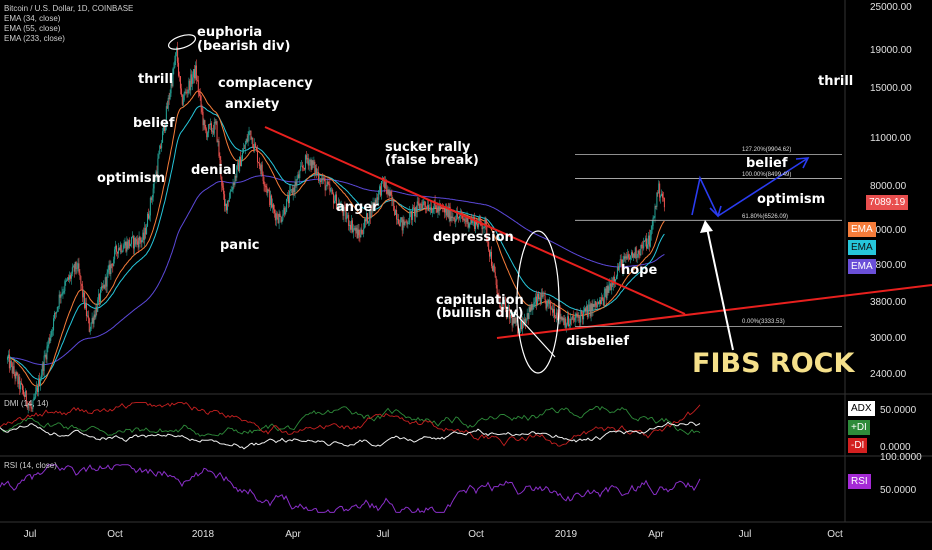  Describe the element at coordinates (34, 38) in the screenshot. I see `ema233-legend: EMA (233, close)` at that location.